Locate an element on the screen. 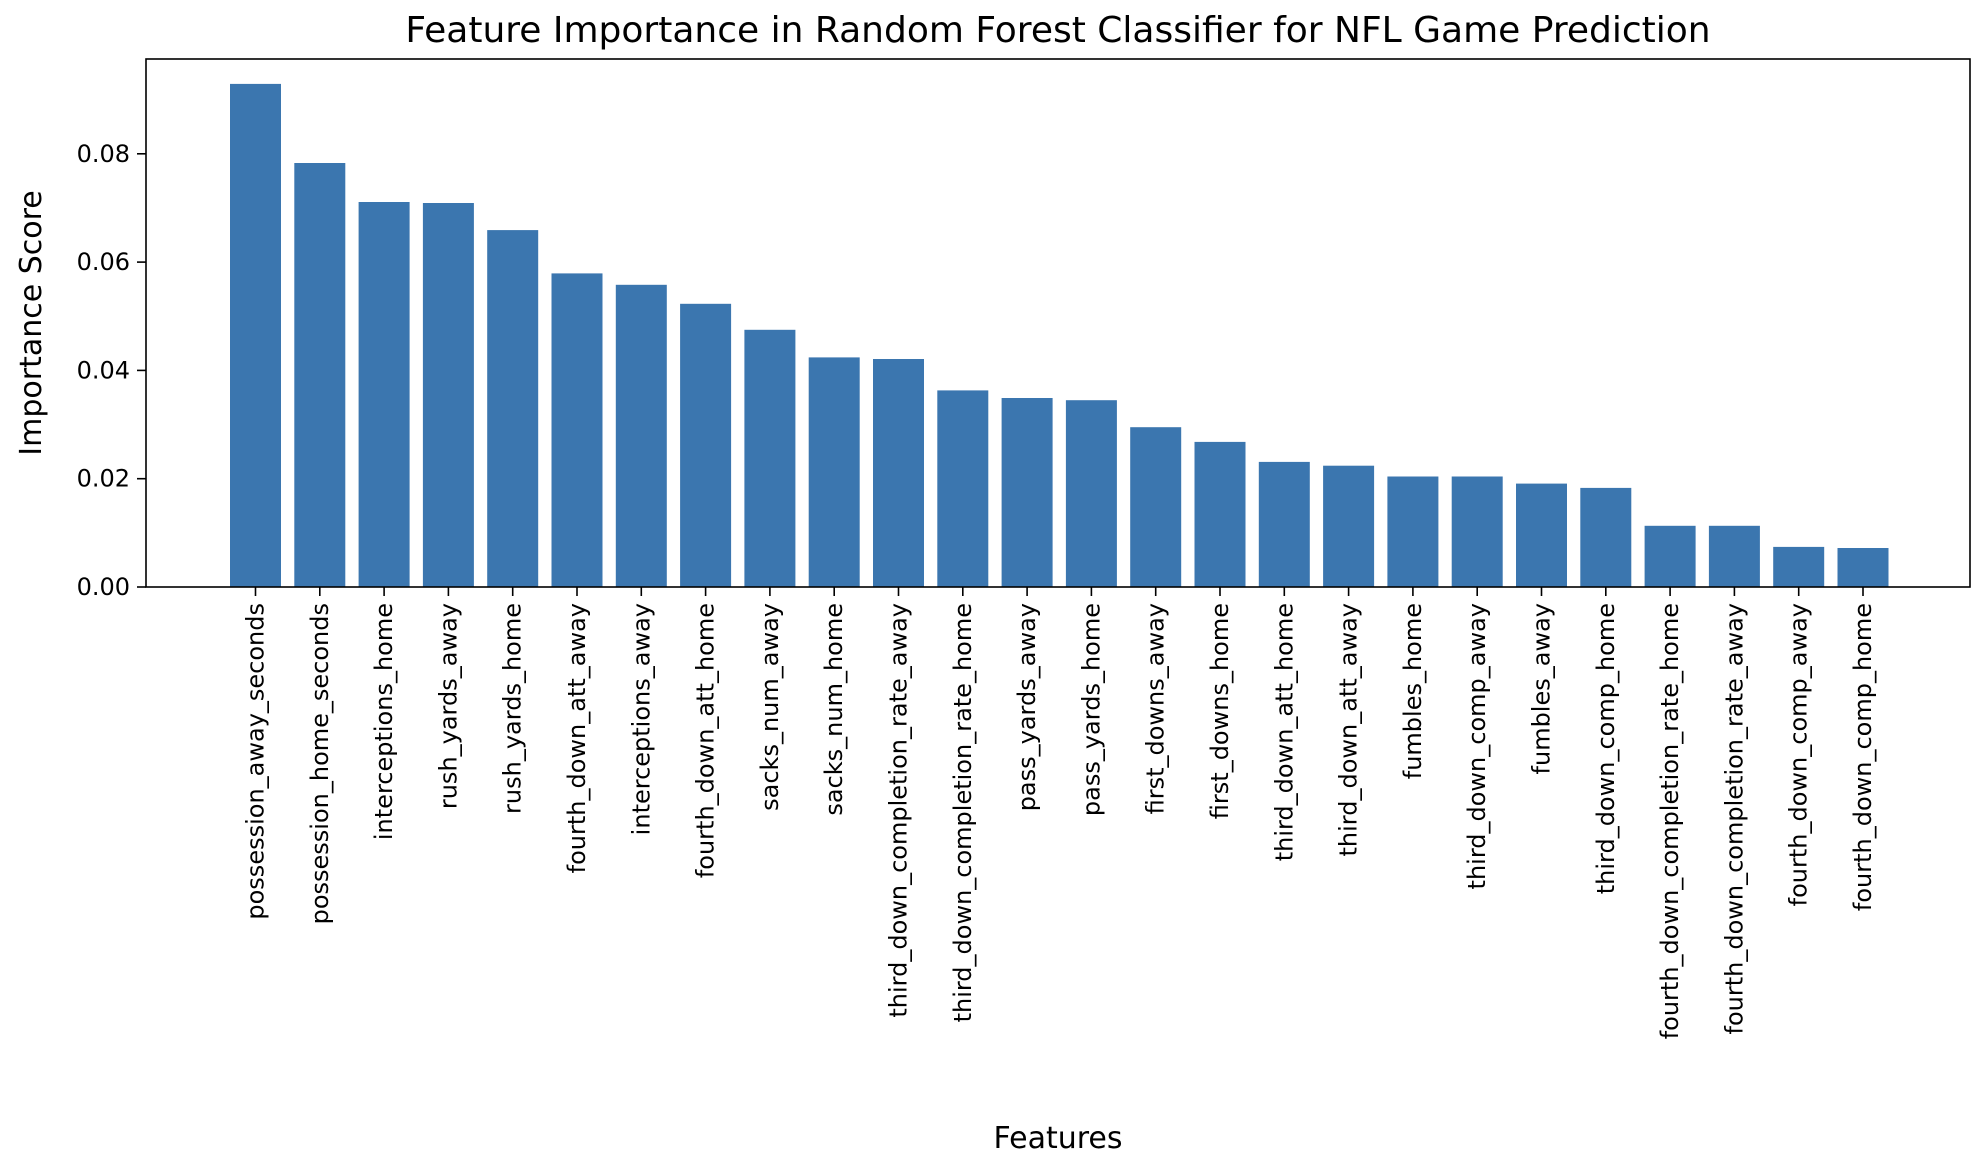  y-axis-label: Importance Score is located at coordinates (31, 322).